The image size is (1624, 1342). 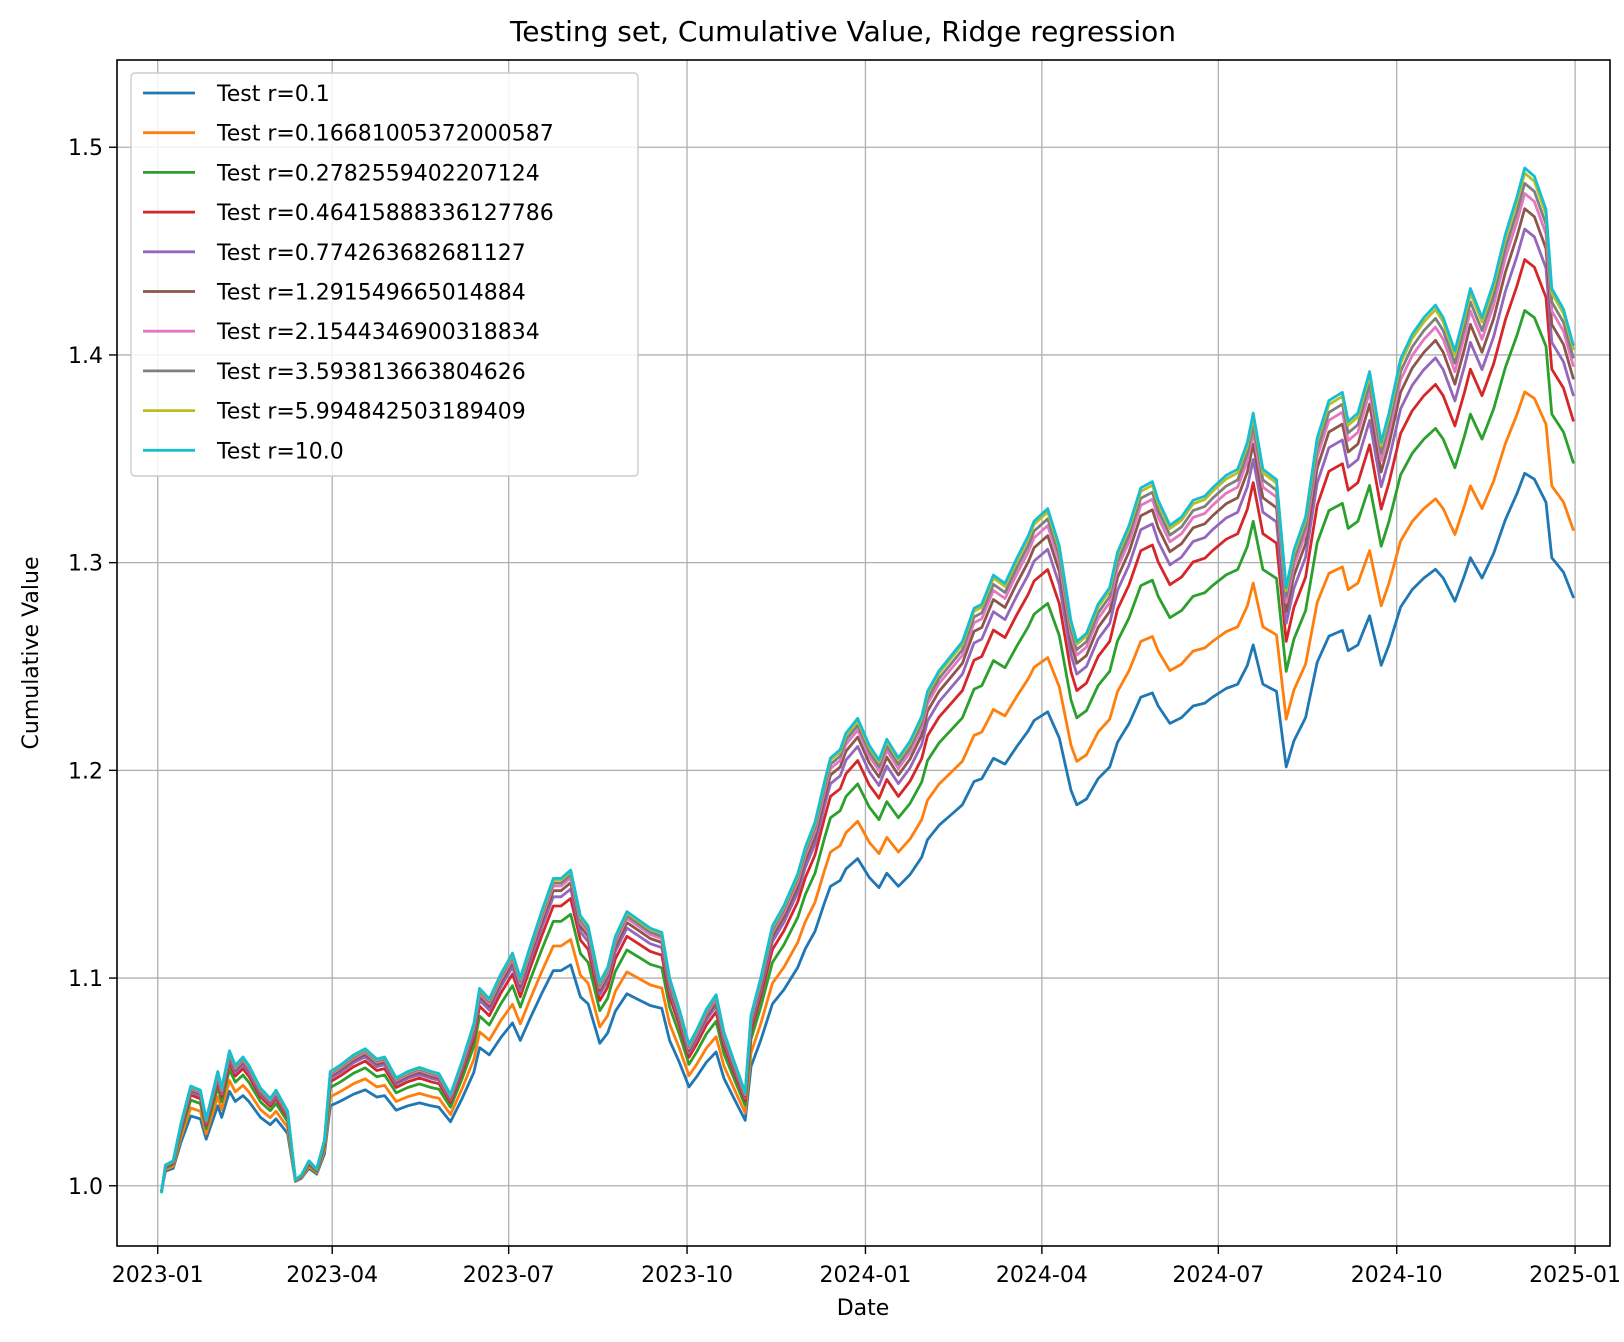 I want to click on x-tick-label: 2025-01, so click(x=1575, y=1275).